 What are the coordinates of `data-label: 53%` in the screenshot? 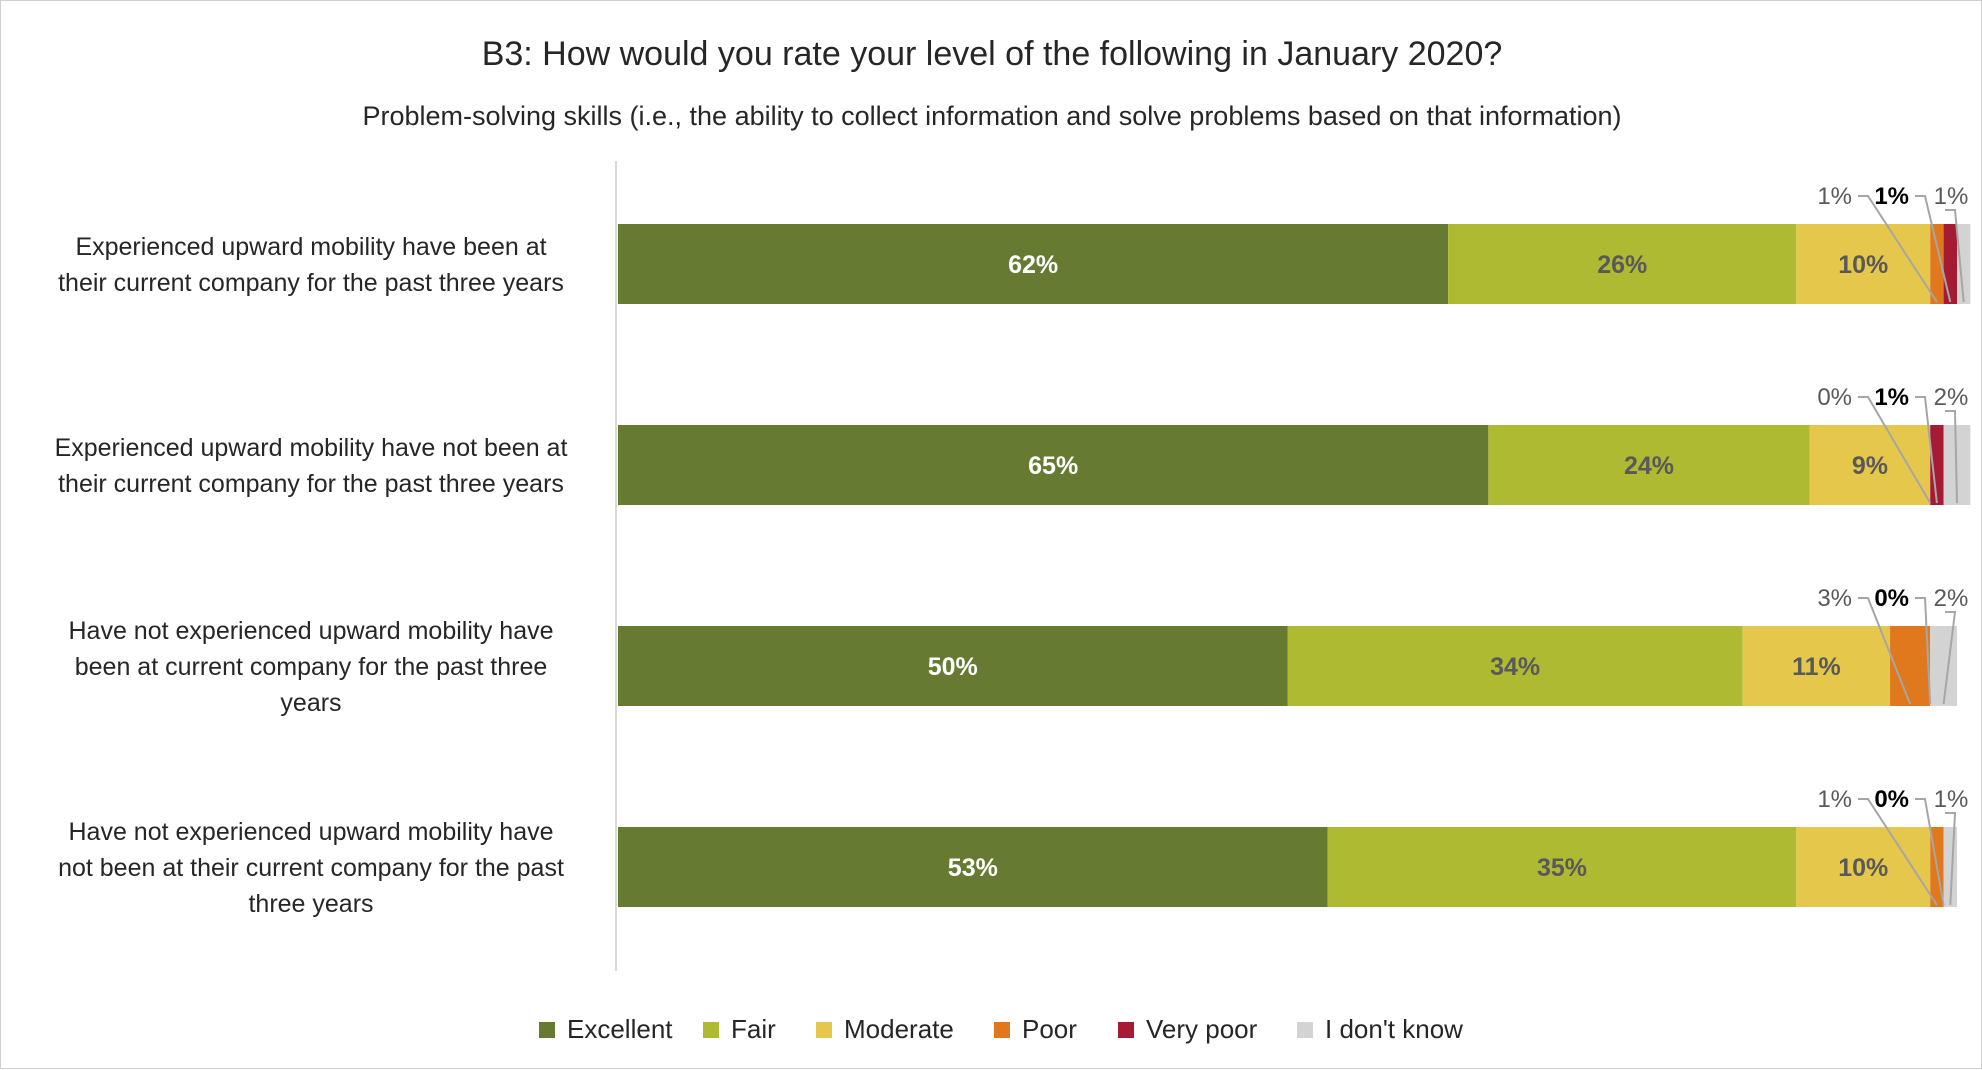 It's located at (973, 868).